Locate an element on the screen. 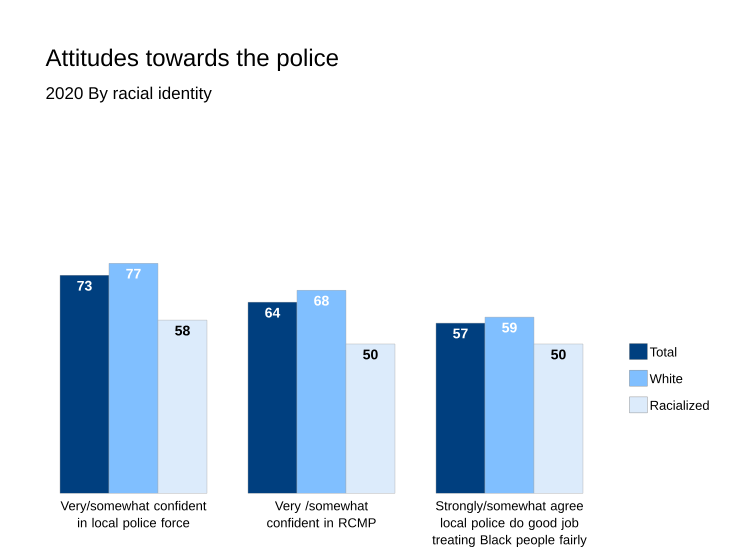 The width and height of the screenshot is (731, 548). chart-subtitle: 2020 By racial identity is located at coordinates (129, 94).